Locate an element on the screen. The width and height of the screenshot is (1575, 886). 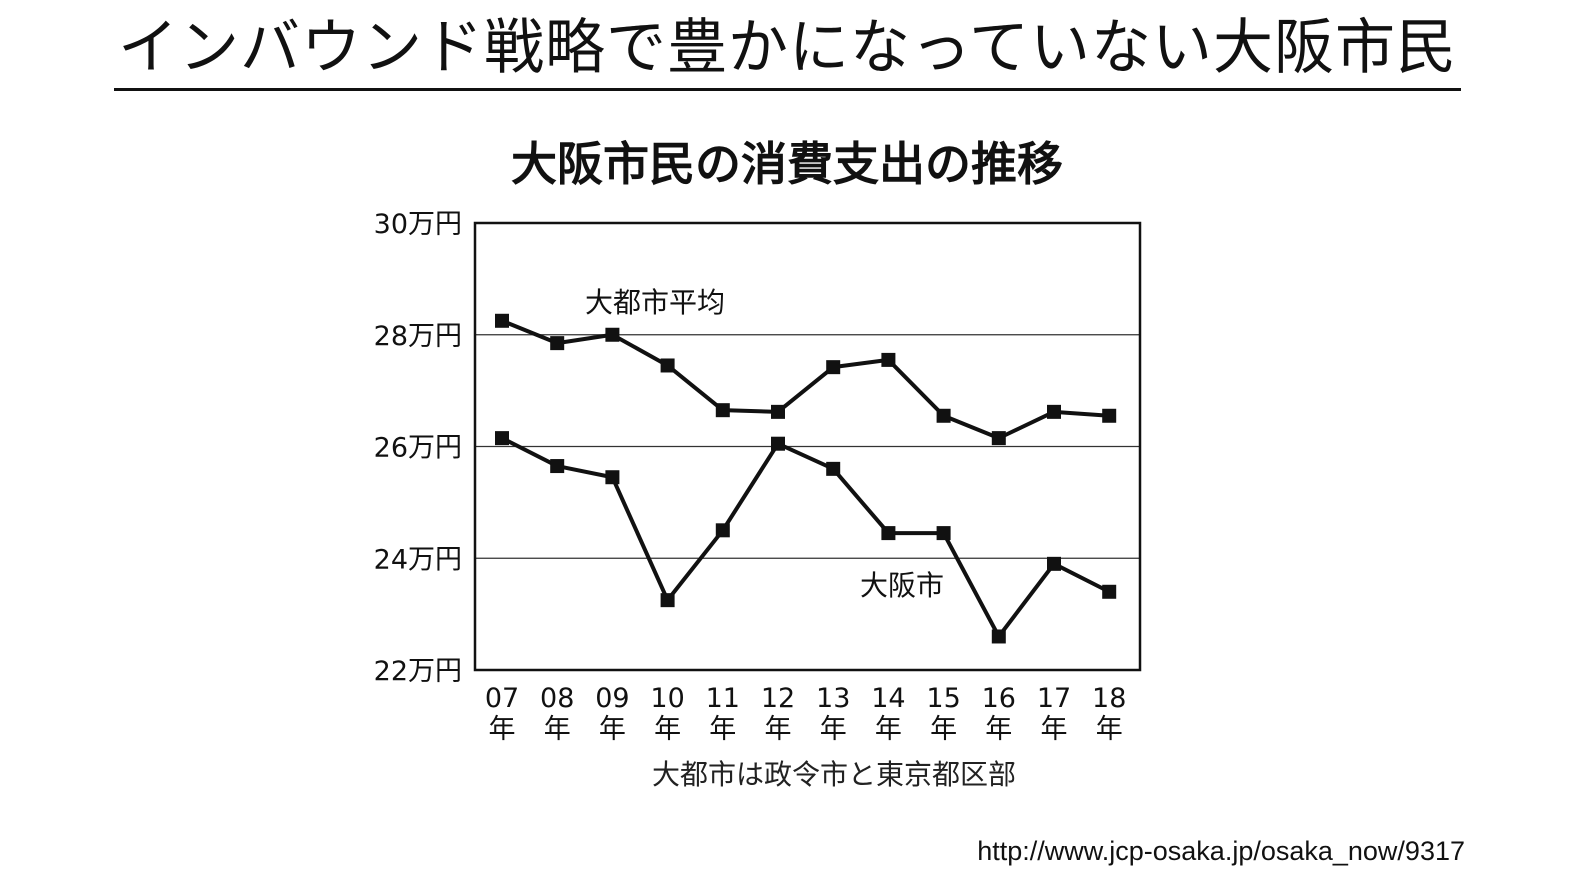
gridlines is located at coordinates (807, 446).